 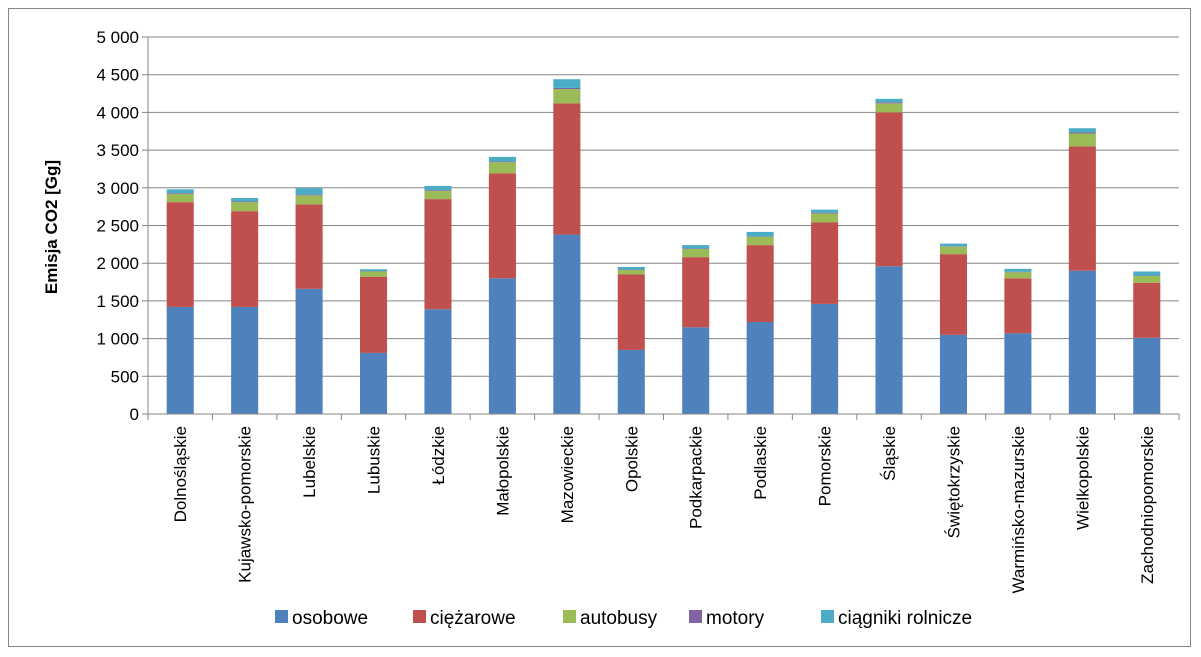 I want to click on y-tick-label: 4 500, so click(x=117, y=75).